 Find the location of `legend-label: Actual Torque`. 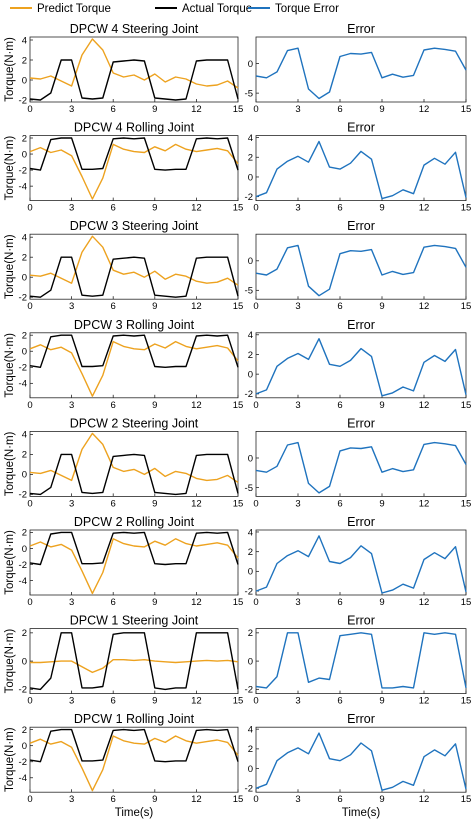

legend-label: Actual Torque is located at coordinates (217, 9).